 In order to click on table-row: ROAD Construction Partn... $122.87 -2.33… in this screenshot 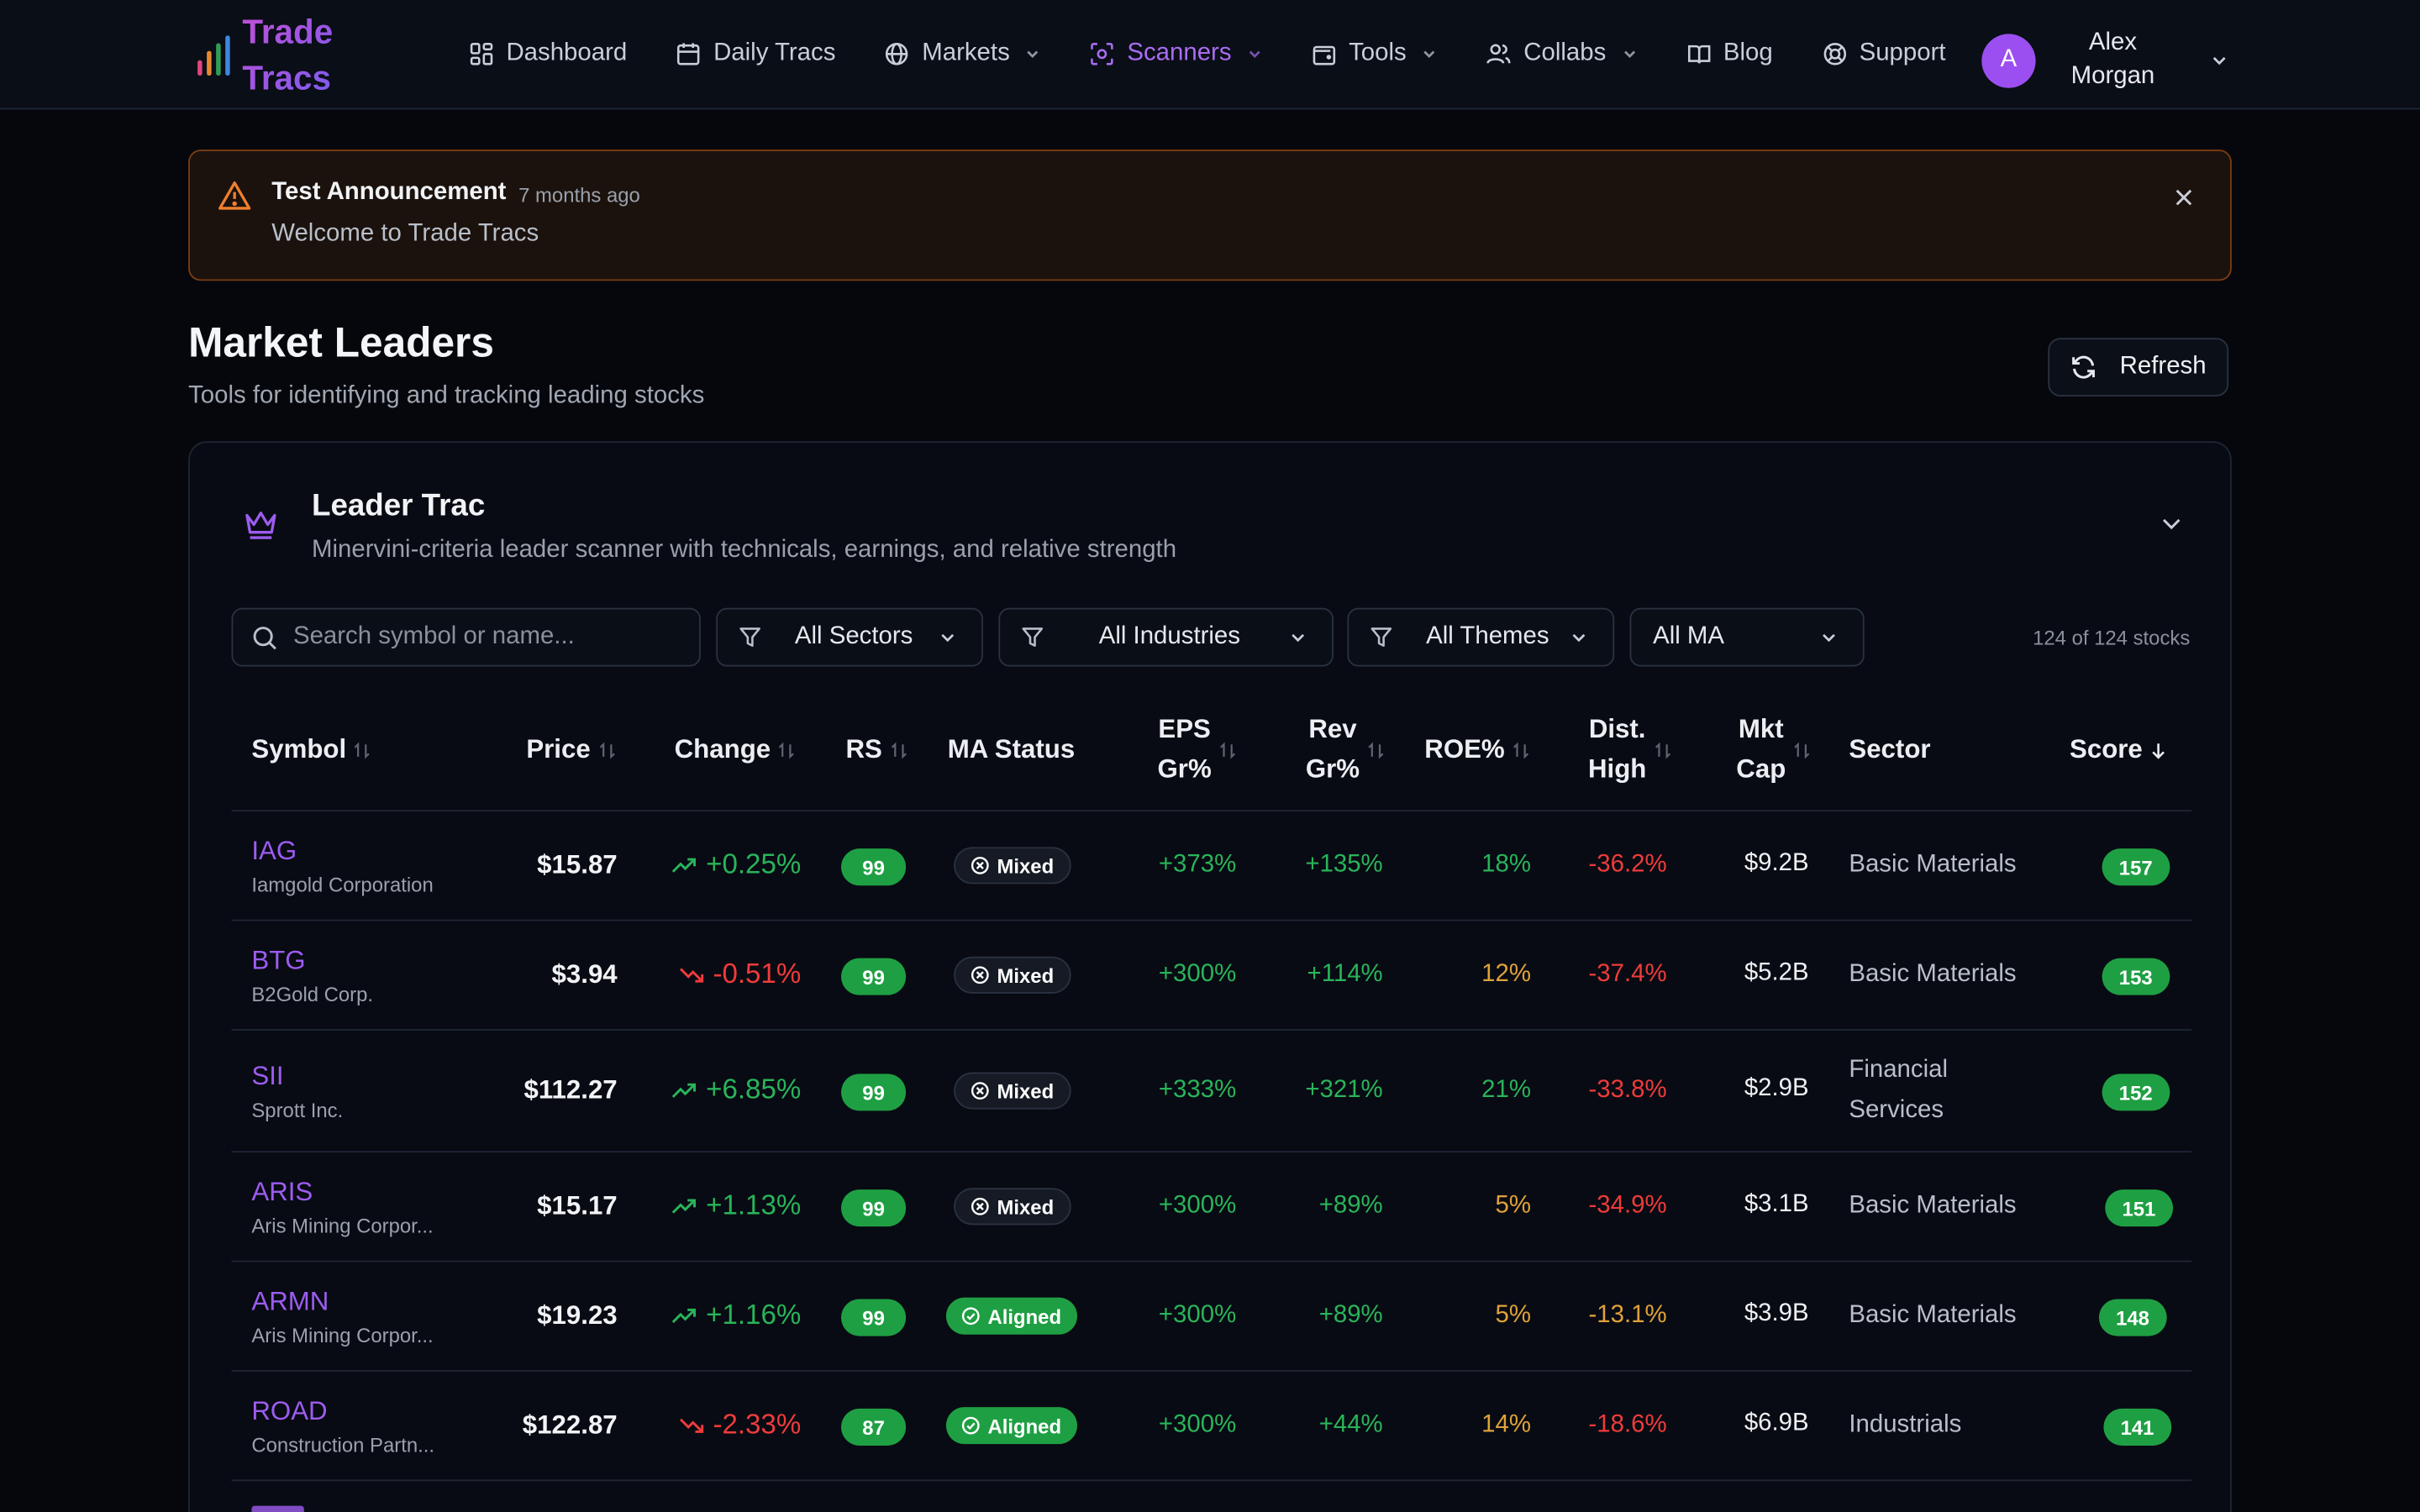, I will do `click(1211, 1427)`.